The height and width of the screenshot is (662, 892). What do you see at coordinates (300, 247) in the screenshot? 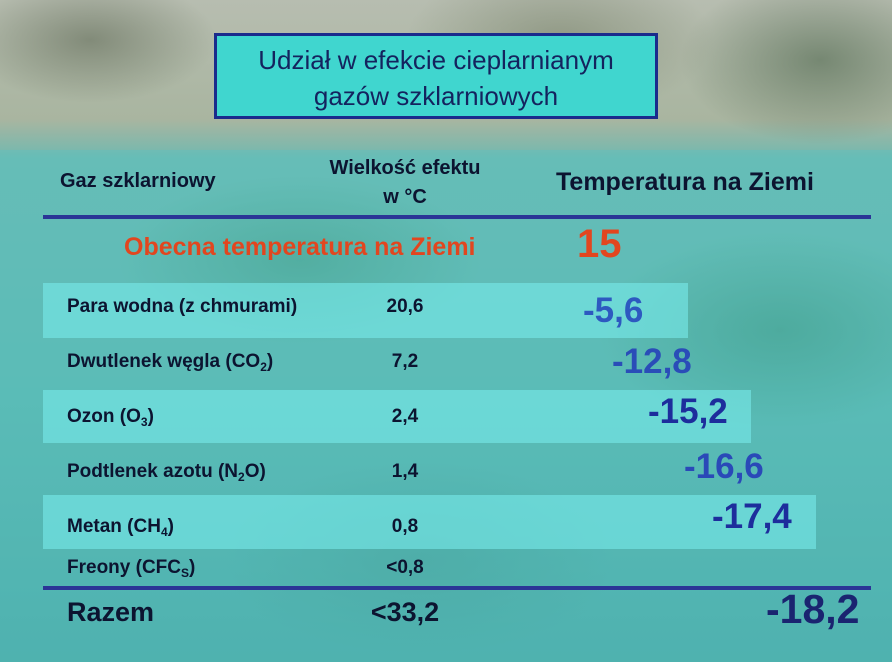
I see `current-temperature-label: Obecna temperatura na Ziemi` at bounding box center [300, 247].